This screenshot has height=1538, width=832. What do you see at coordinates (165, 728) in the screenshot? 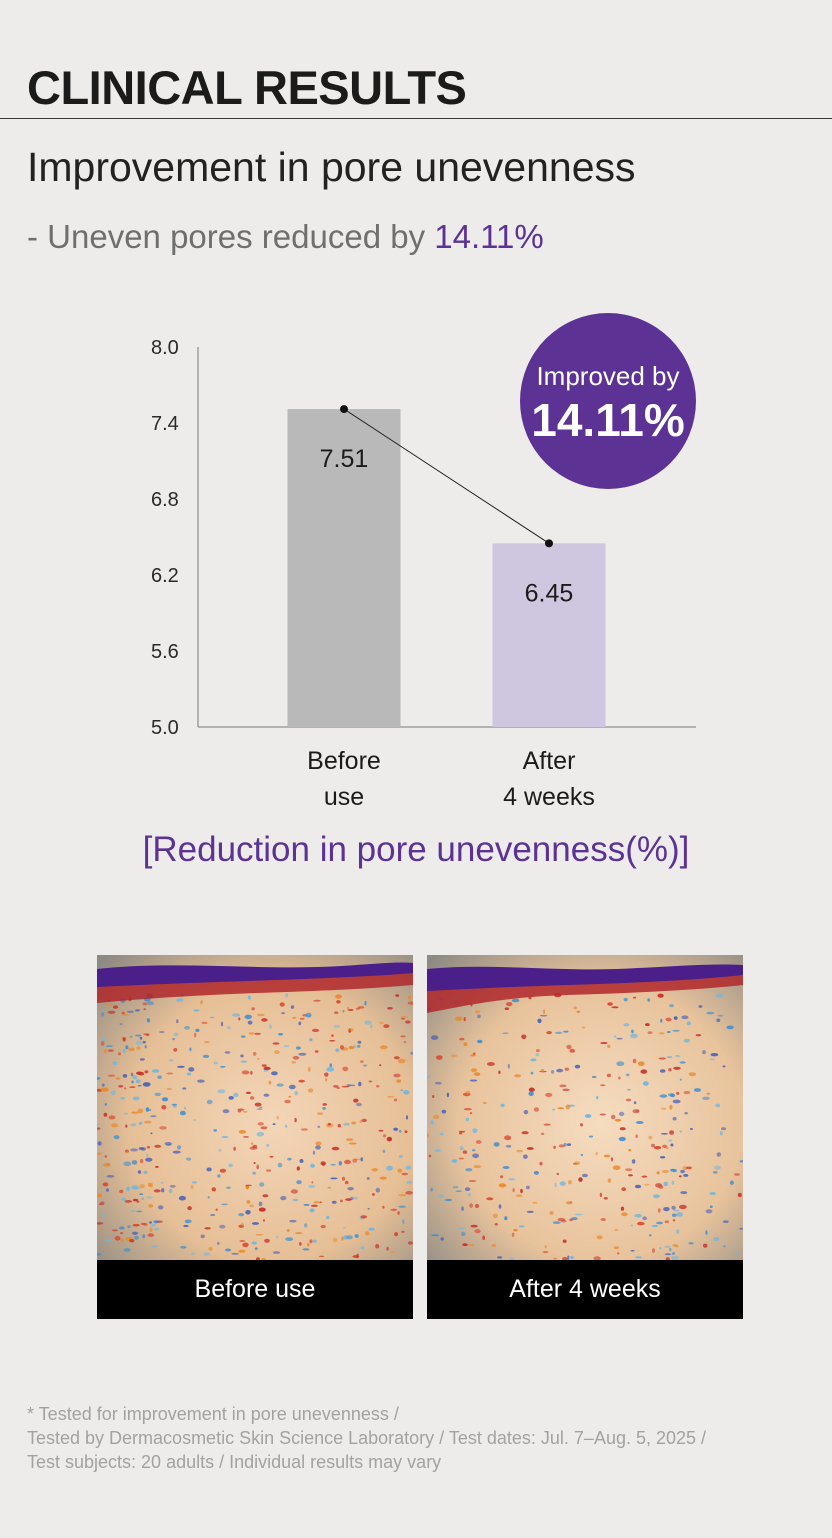
I see `y-tick-label: 5.0` at bounding box center [165, 728].